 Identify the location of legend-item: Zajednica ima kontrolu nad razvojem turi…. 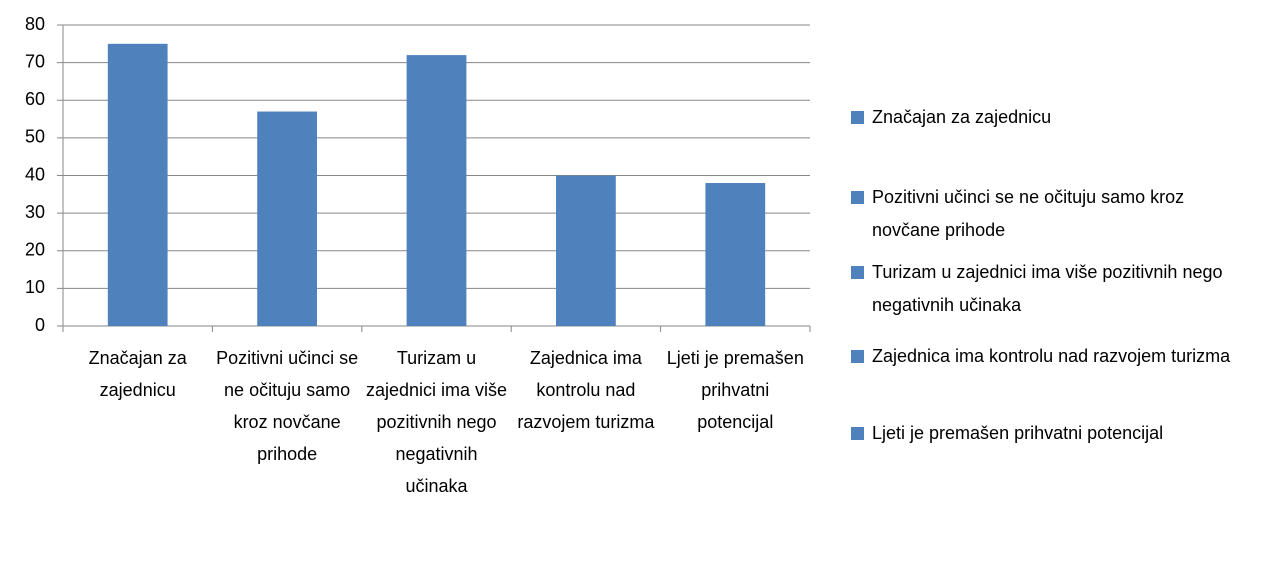
(1051, 356).